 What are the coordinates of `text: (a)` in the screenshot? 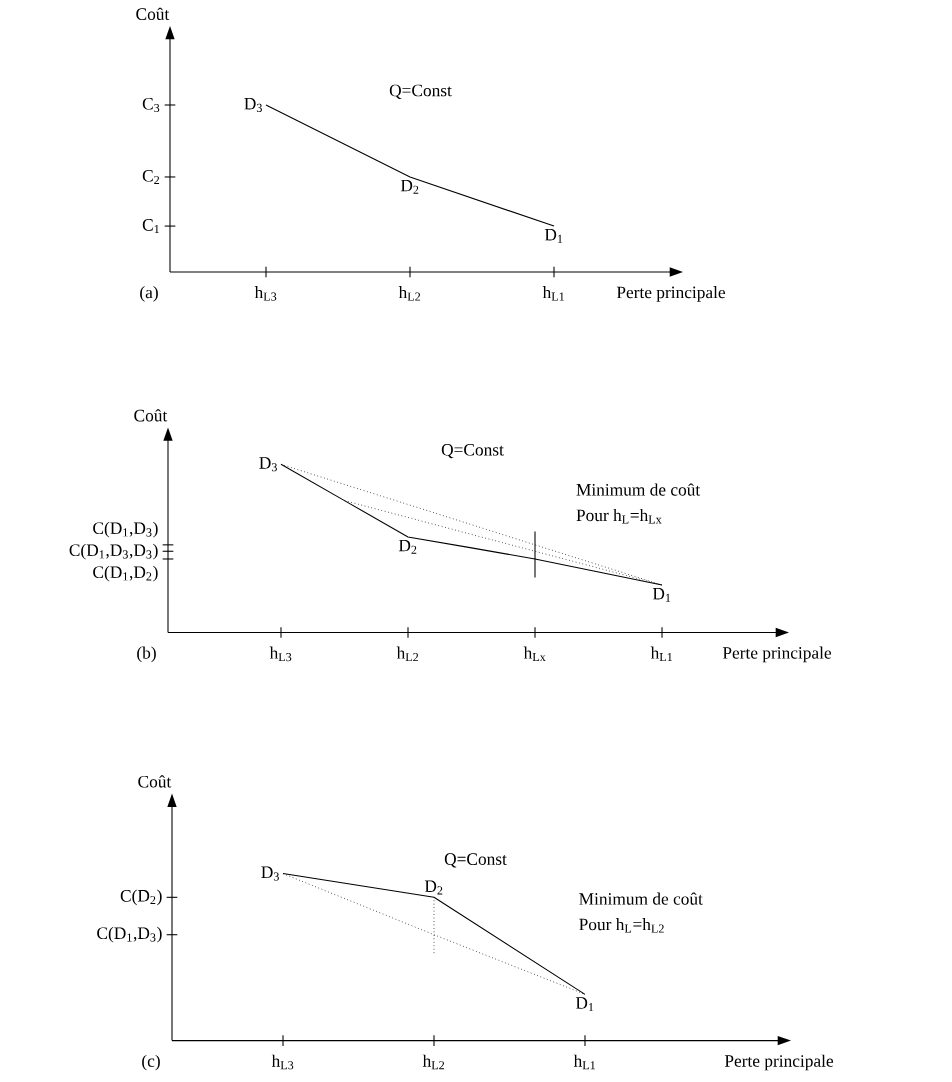 It's located at (149, 294).